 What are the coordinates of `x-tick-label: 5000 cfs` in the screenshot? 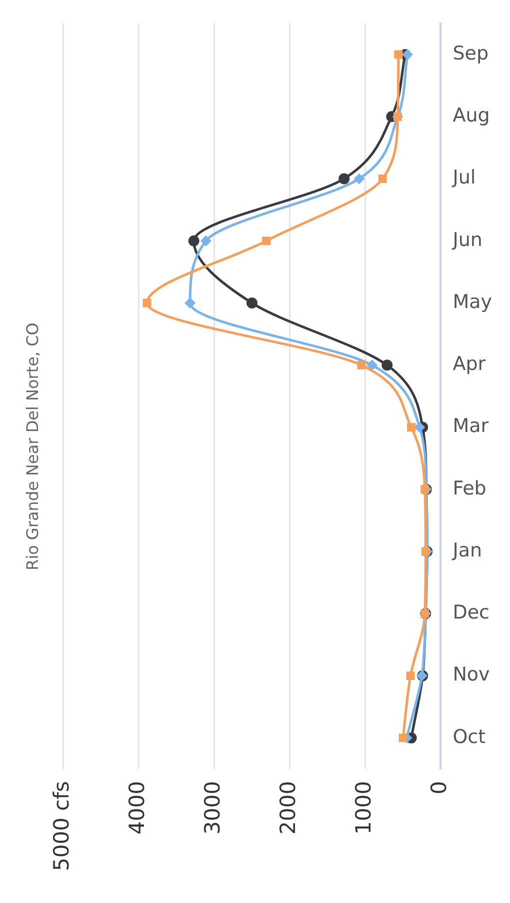 It's located at (62, 826).